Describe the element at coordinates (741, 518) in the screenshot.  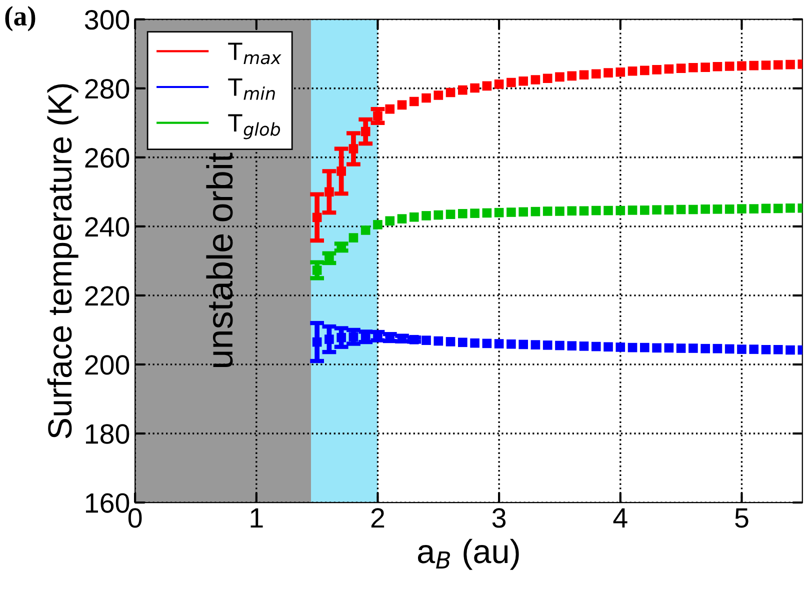
I see `x-tick-label: 5` at that location.